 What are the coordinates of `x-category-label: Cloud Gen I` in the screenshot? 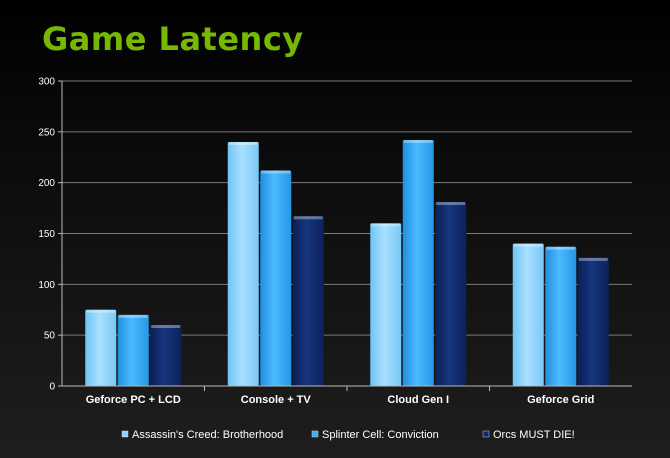 It's located at (418, 400).